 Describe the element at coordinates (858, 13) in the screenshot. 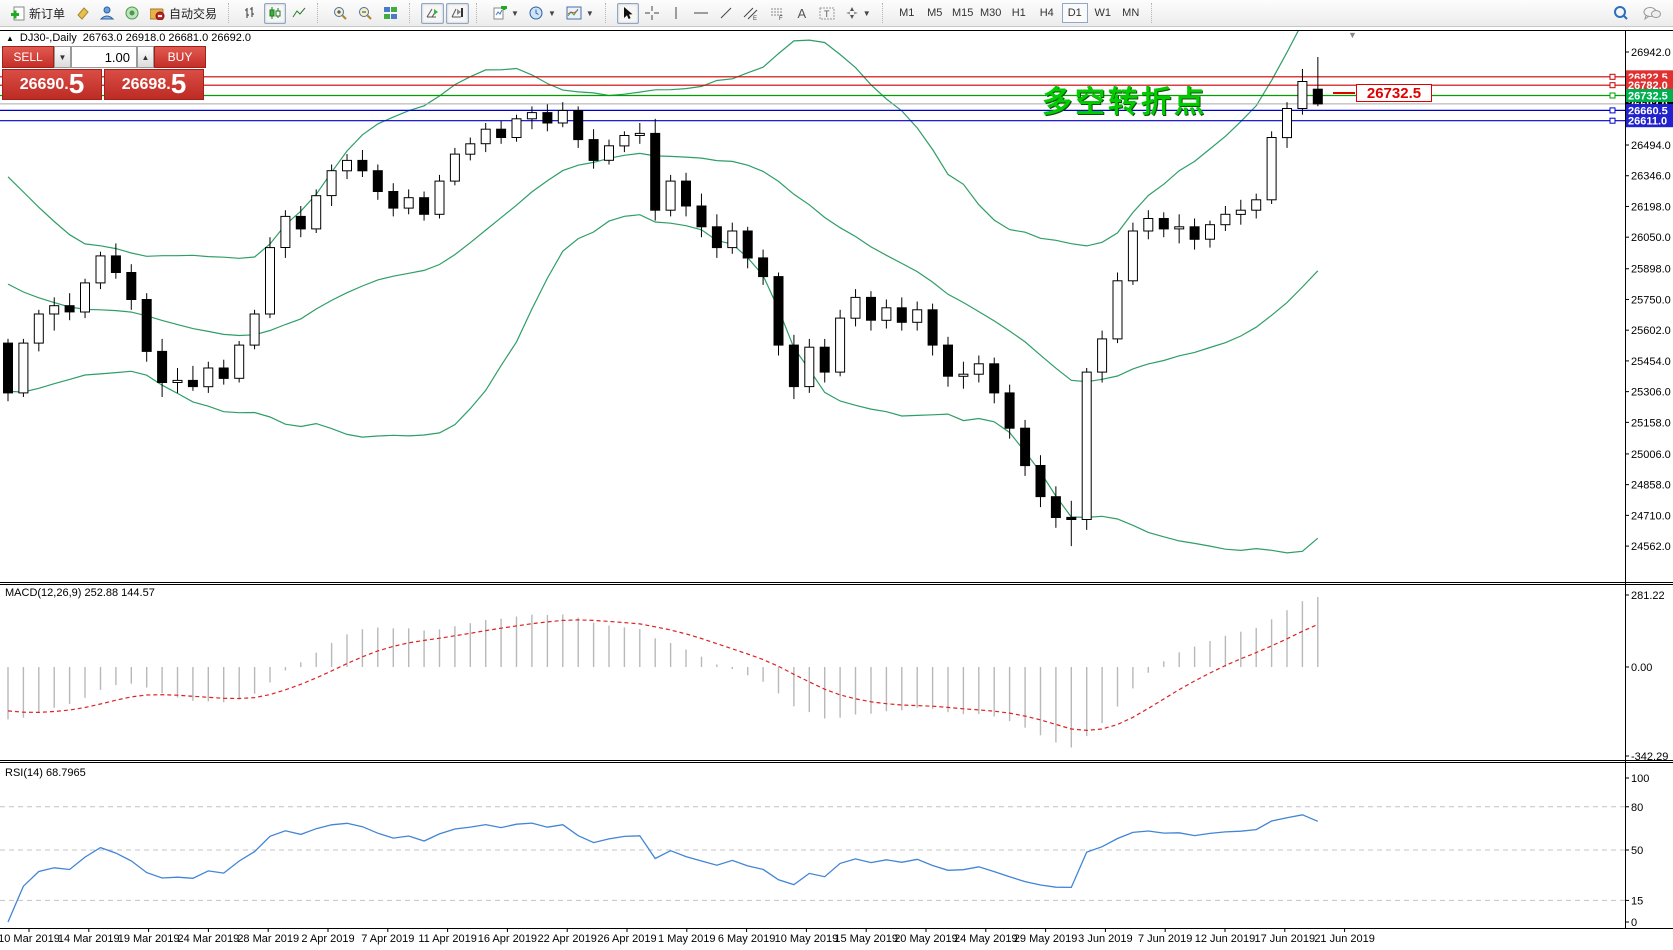

I see `arrows-dropdown: ▼` at that location.